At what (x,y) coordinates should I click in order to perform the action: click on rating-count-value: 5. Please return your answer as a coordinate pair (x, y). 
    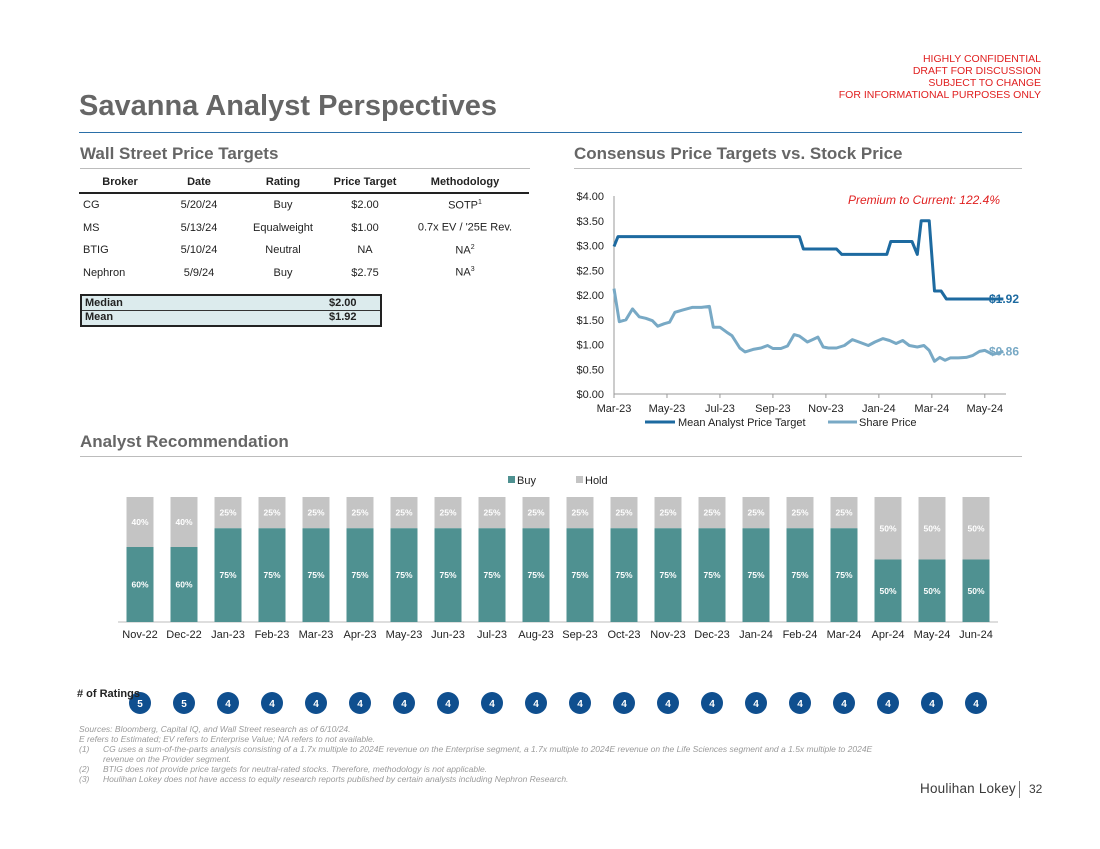
    Looking at the image, I should click on (184, 704).